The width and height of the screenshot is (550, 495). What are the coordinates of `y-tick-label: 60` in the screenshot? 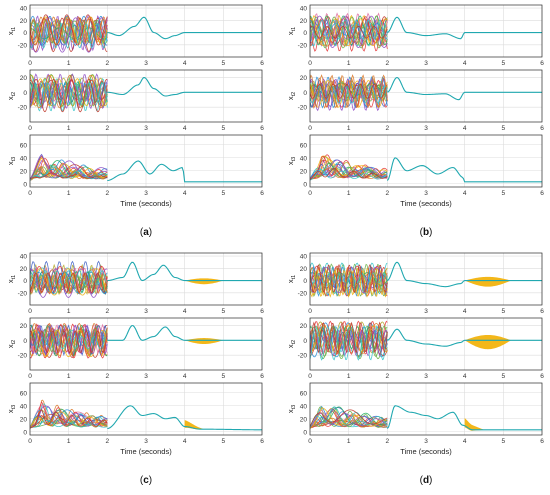 It's located at (24, 145).